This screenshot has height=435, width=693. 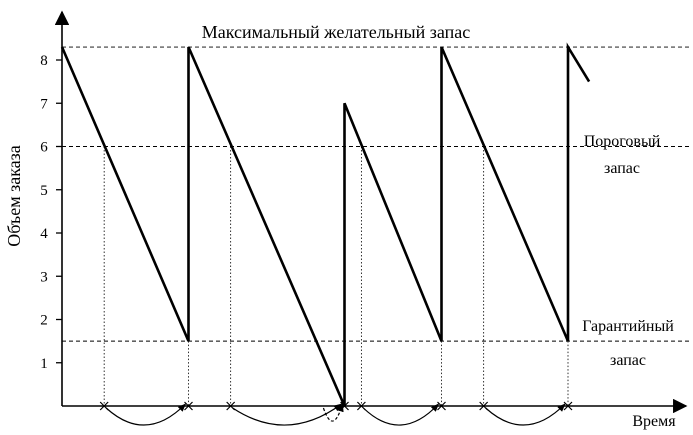 What do you see at coordinates (44, 321) in the screenshot?
I see `y-tick-label: 2` at bounding box center [44, 321].